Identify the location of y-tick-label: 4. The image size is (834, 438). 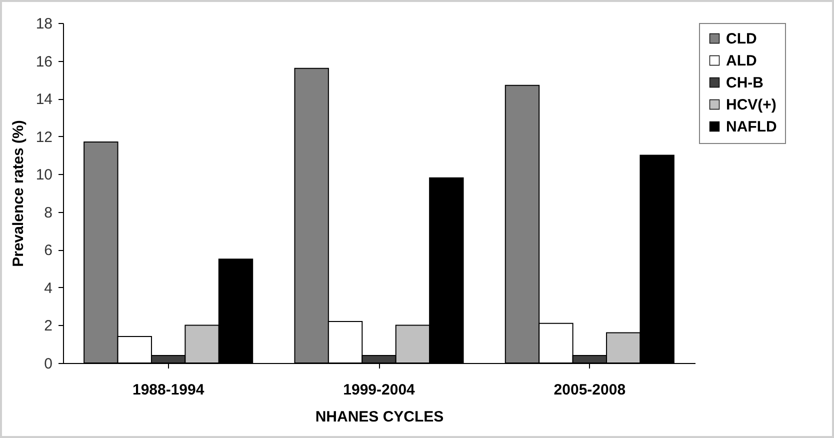
(48, 288).